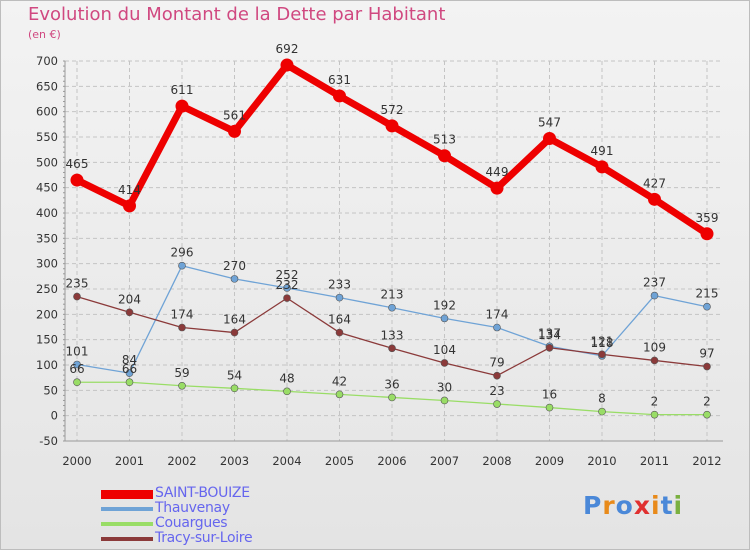 The height and width of the screenshot is (551, 750). I want to click on x-tick-label: 2002, so click(181, 461).